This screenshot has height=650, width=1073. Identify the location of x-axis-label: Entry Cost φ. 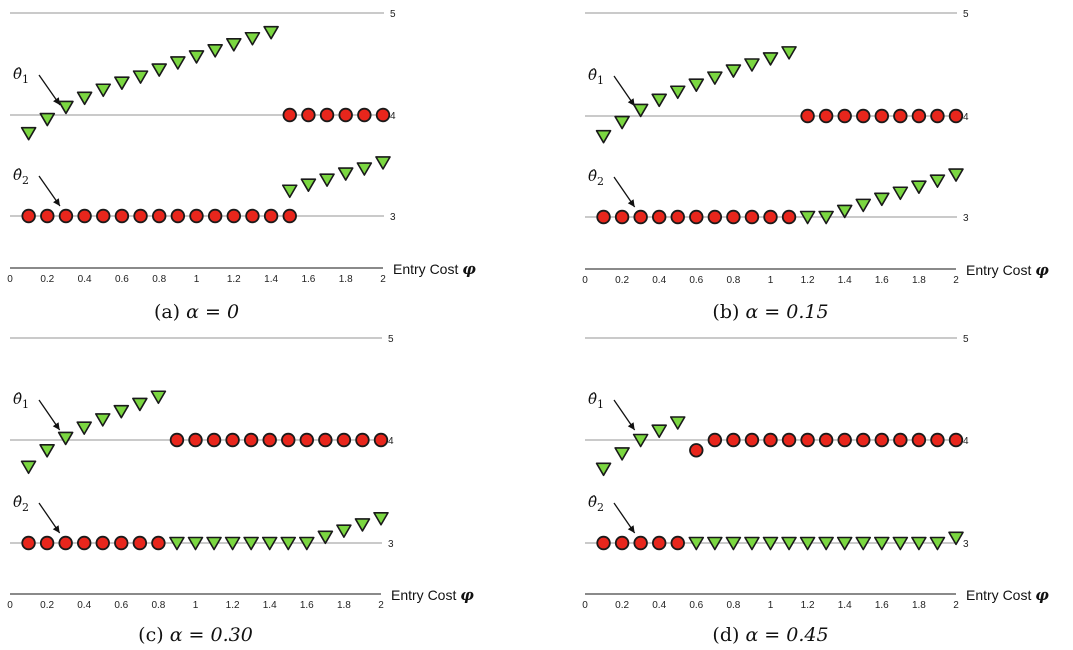
(1007, 595).